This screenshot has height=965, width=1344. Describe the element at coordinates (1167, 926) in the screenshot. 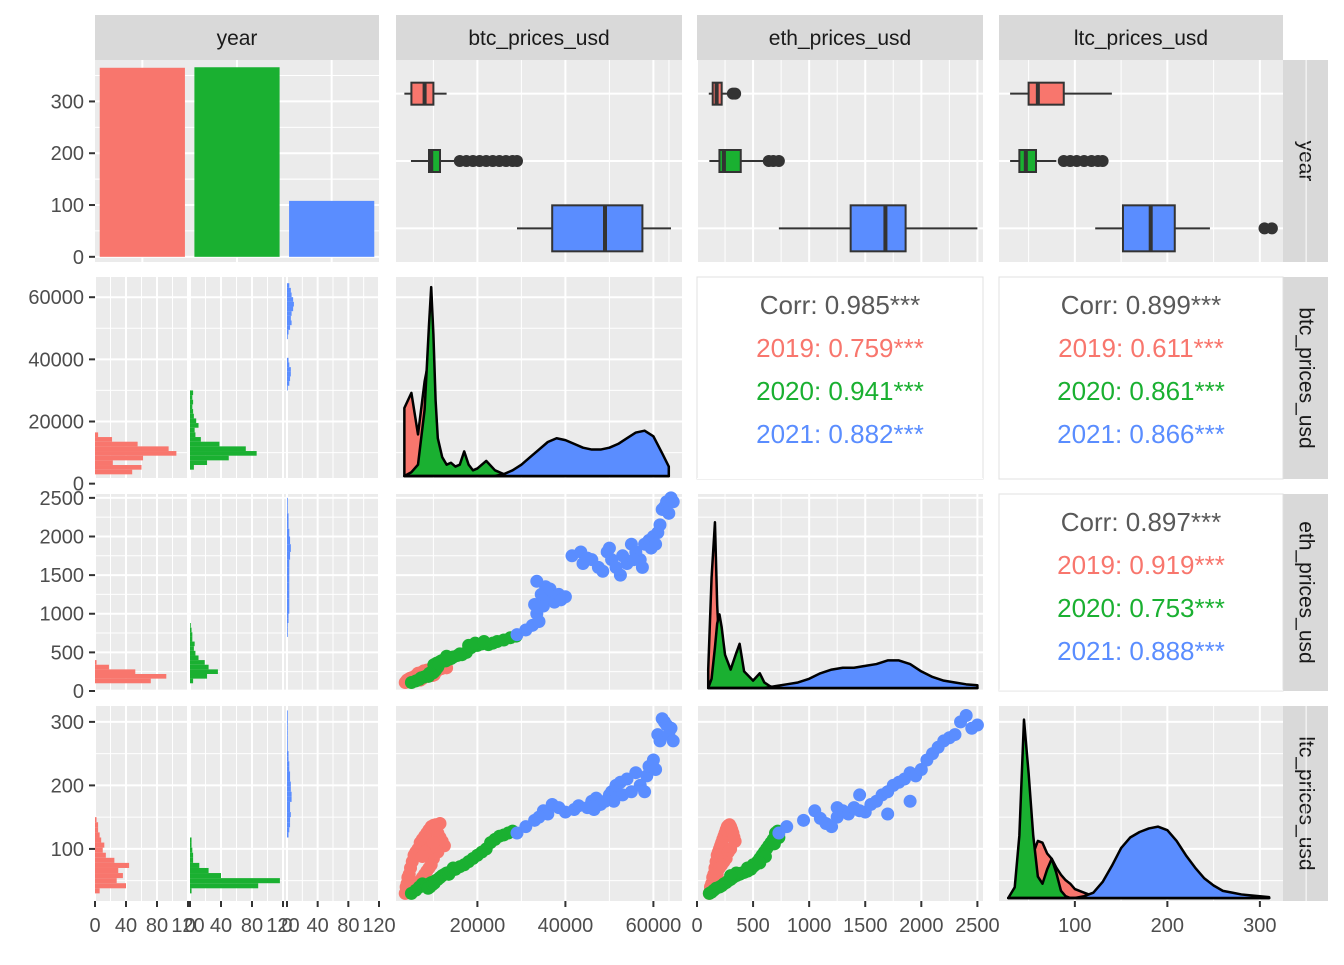

I see `x-tick-label: 200` at that location.